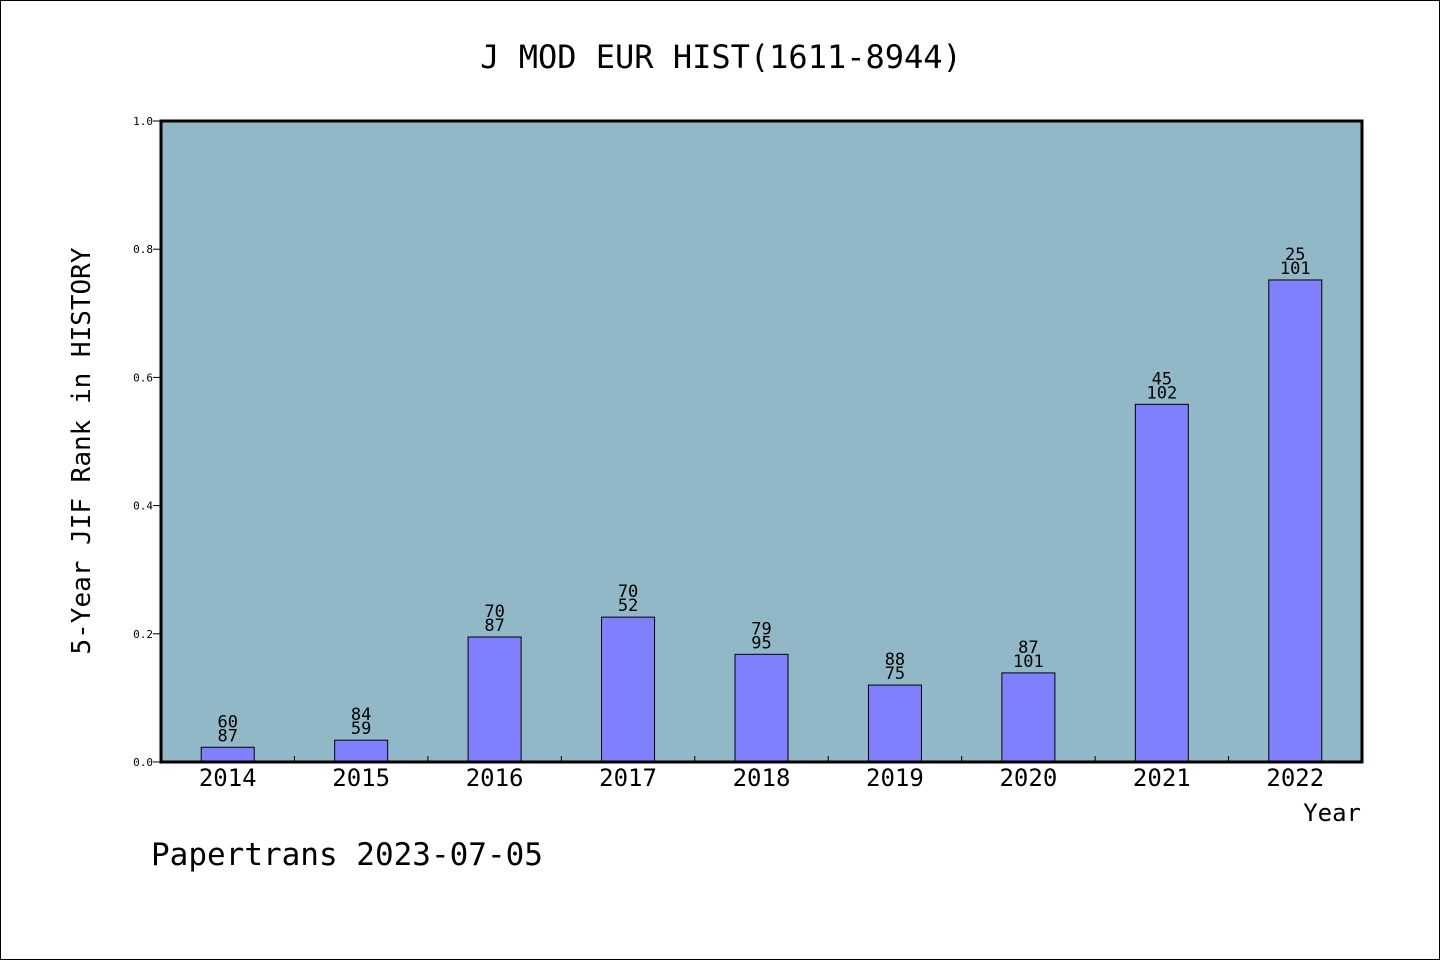  What do you see at coordinates (82, 450) in the screenshot?
I see `y-axis-label: 5-Year JIF Rank in HISTORY` at bounding box center [82, 450].